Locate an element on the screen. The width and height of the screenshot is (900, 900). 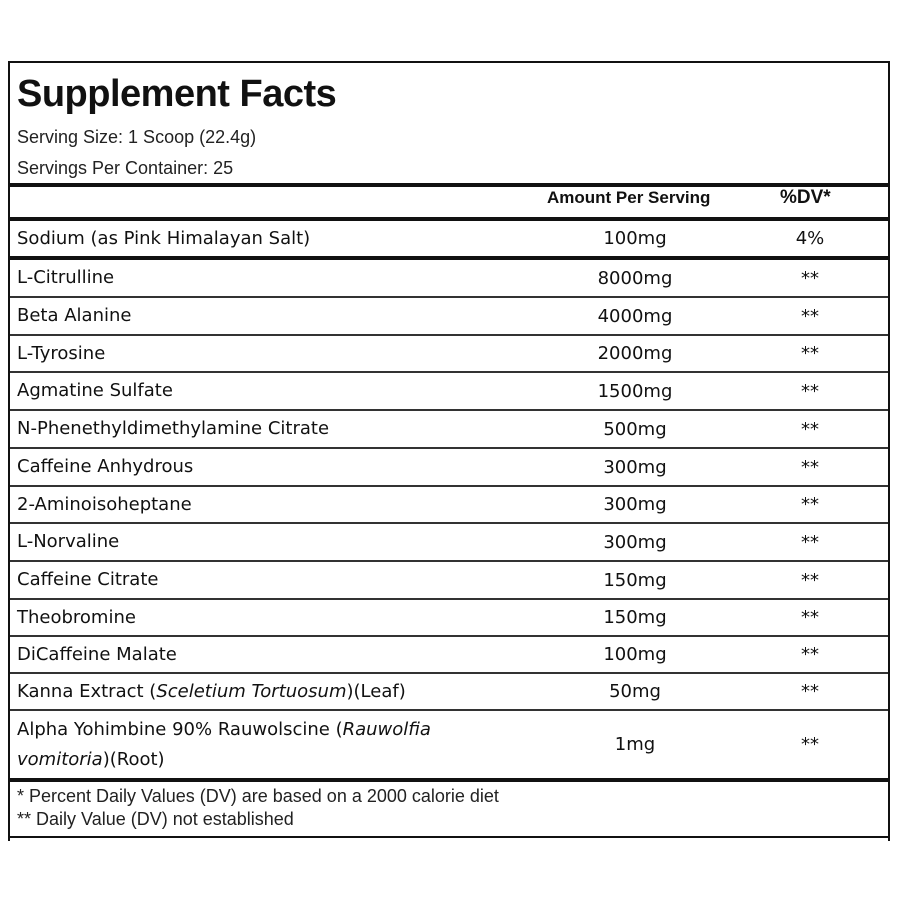
amount-per-serving: 1500mg is located at coordinates (635, 391).